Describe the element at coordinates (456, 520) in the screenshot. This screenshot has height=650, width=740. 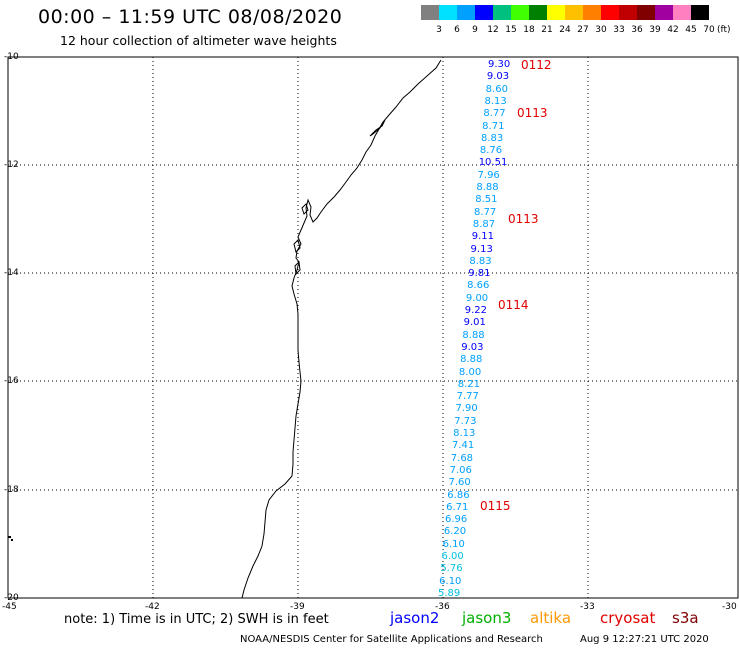
I see `wave-height-value: 6.96` at that location.